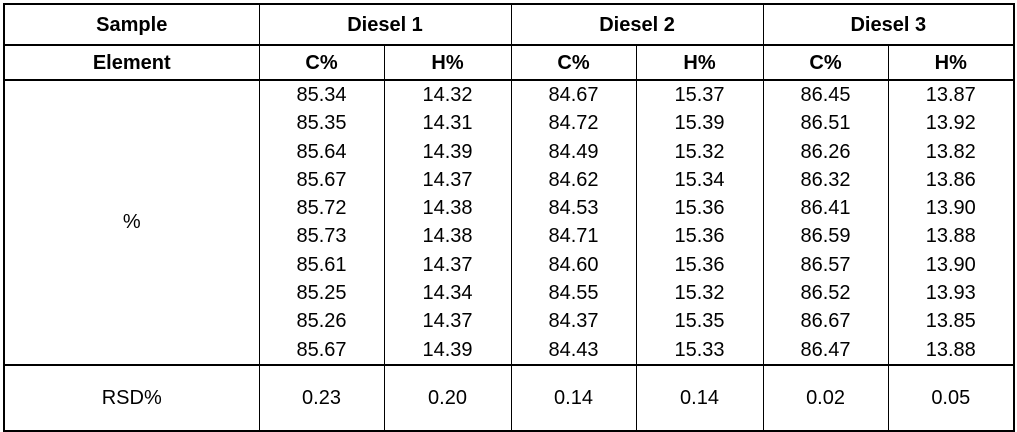 The height and width of the screenshot is (432, 1017). What do you see at coordinates (950, 123) in the screenshot?
I see `measurement-value: 13.92` at bounding box center [950, 123].